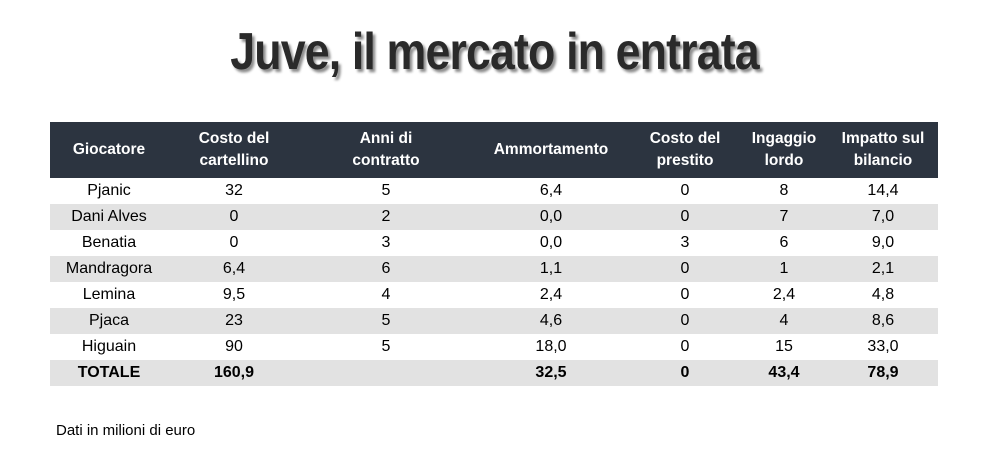 This screenshot has height=449, width=989. I want to click on table-row: Dani Alves 0 2 0,0 0 7 7,0, so click(494, 217).